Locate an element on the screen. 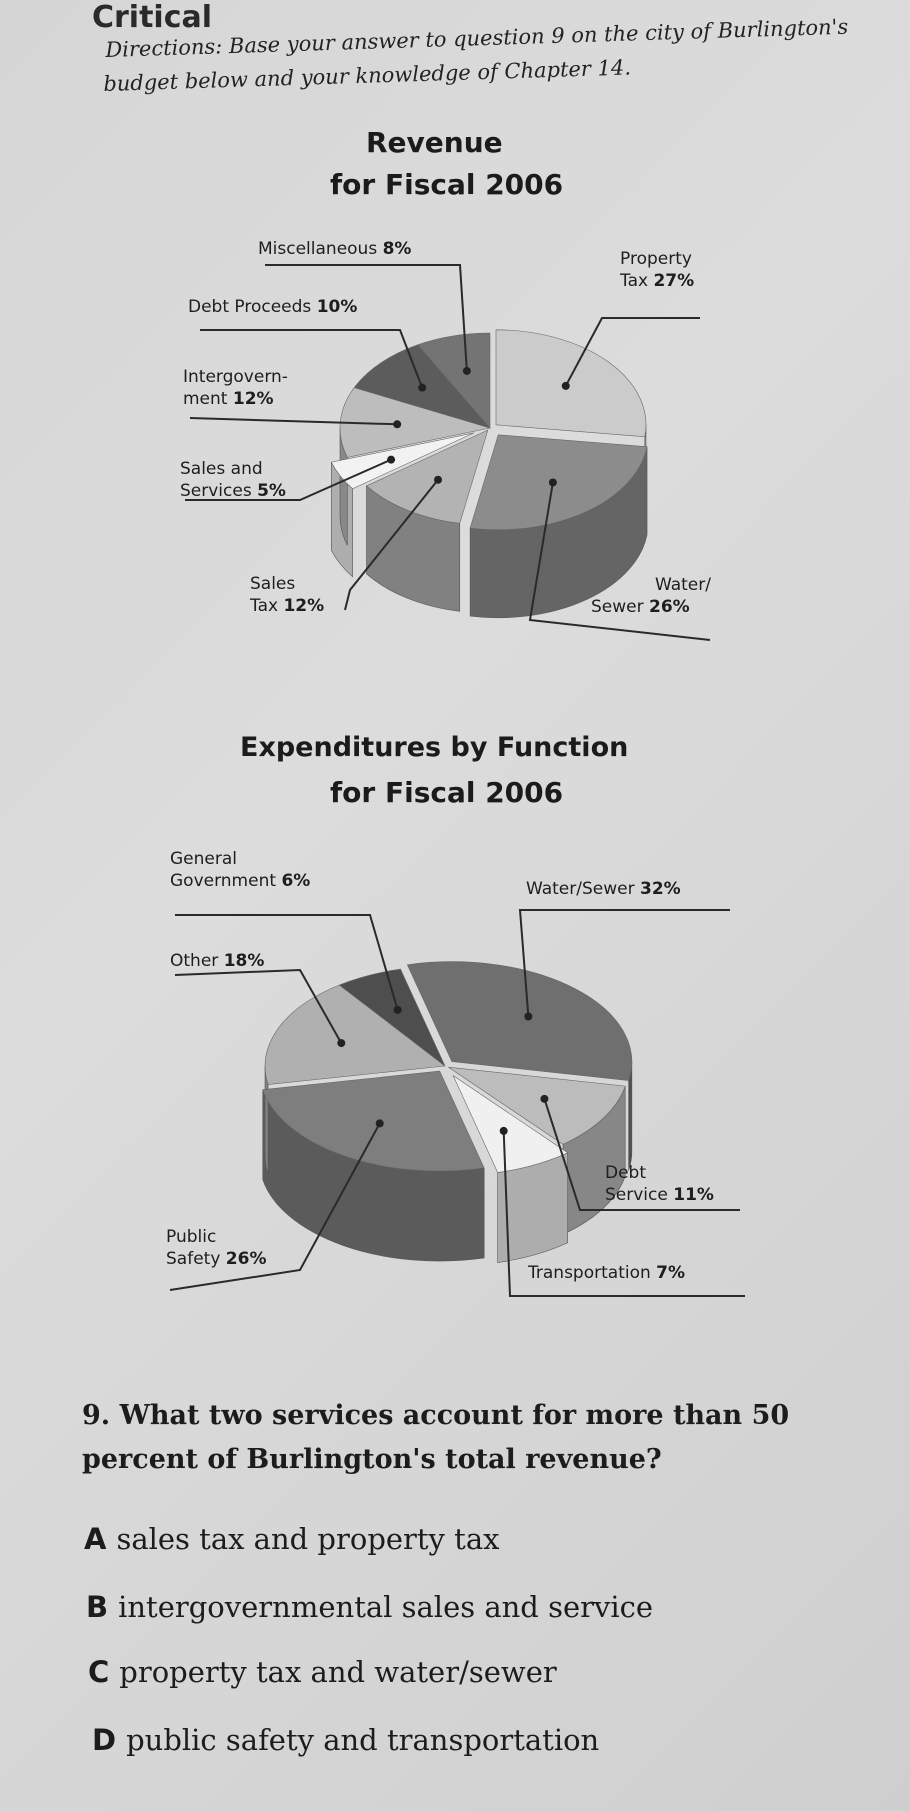  pie-slice-other is located at coordinates (355, 1034).